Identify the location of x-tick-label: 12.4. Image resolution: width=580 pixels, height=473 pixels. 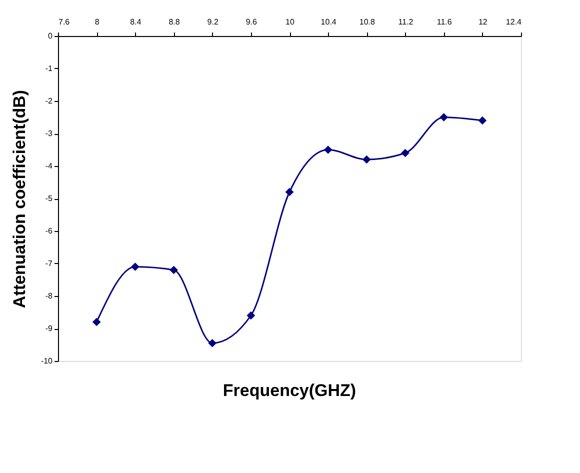
(514, 22).